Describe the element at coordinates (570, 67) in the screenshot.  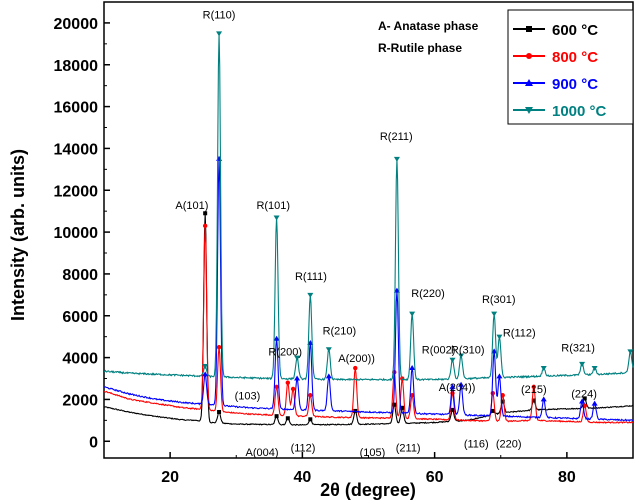
I see `legend: 600 °C 800 °C 900 °C 1000 °C` at that location.